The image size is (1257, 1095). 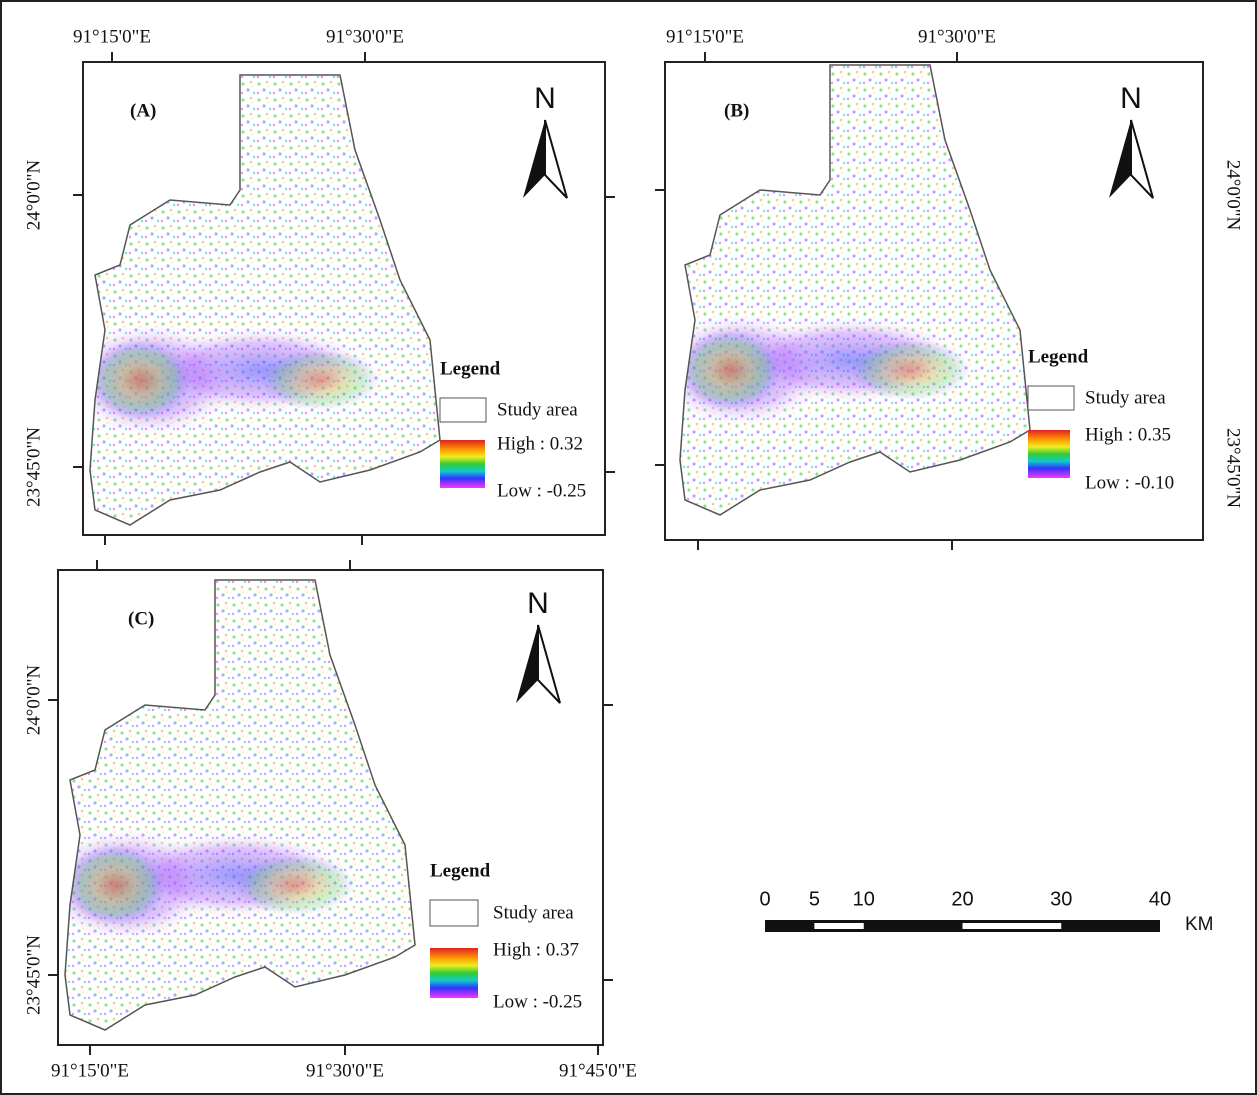 I want to click on scale-unit: KM, so click(x=1199, y=924).